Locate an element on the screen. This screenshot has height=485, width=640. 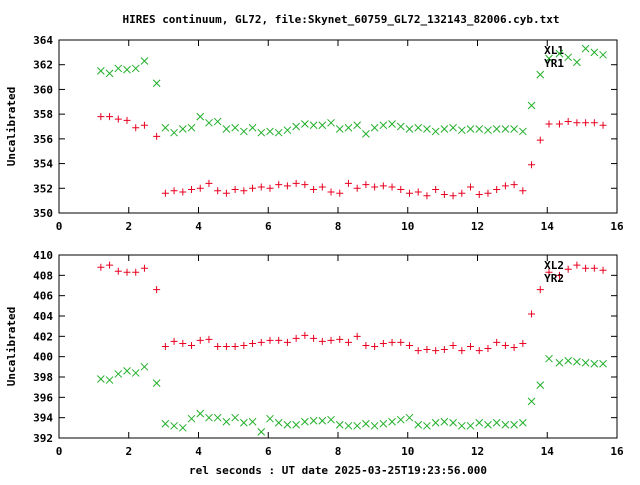
x-tick-label: 12 is located at coordinates (477, 451).